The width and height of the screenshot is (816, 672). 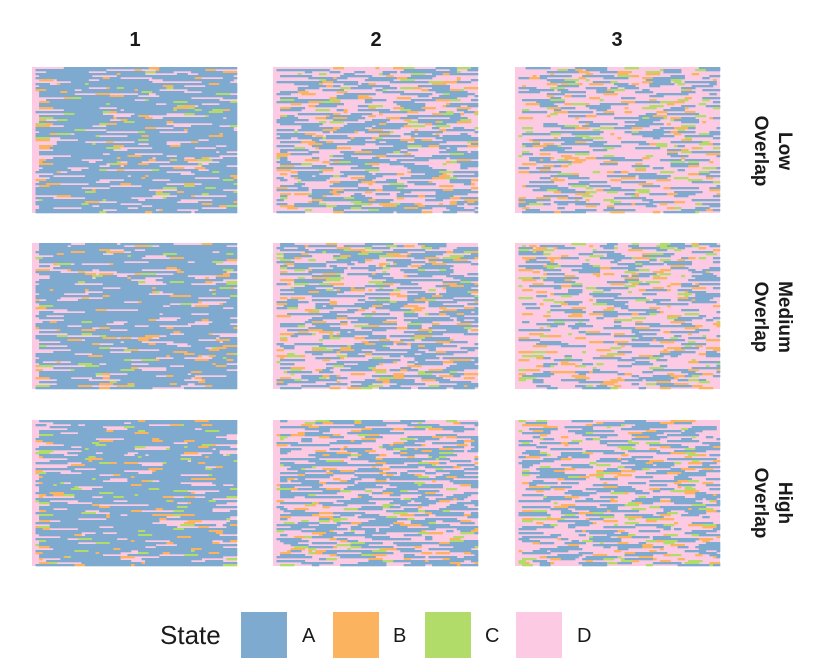 What do you see at coordinates (616, 40) in the screenshot?
I see `facet-column-label: 3` at bounding box center [616, 40].